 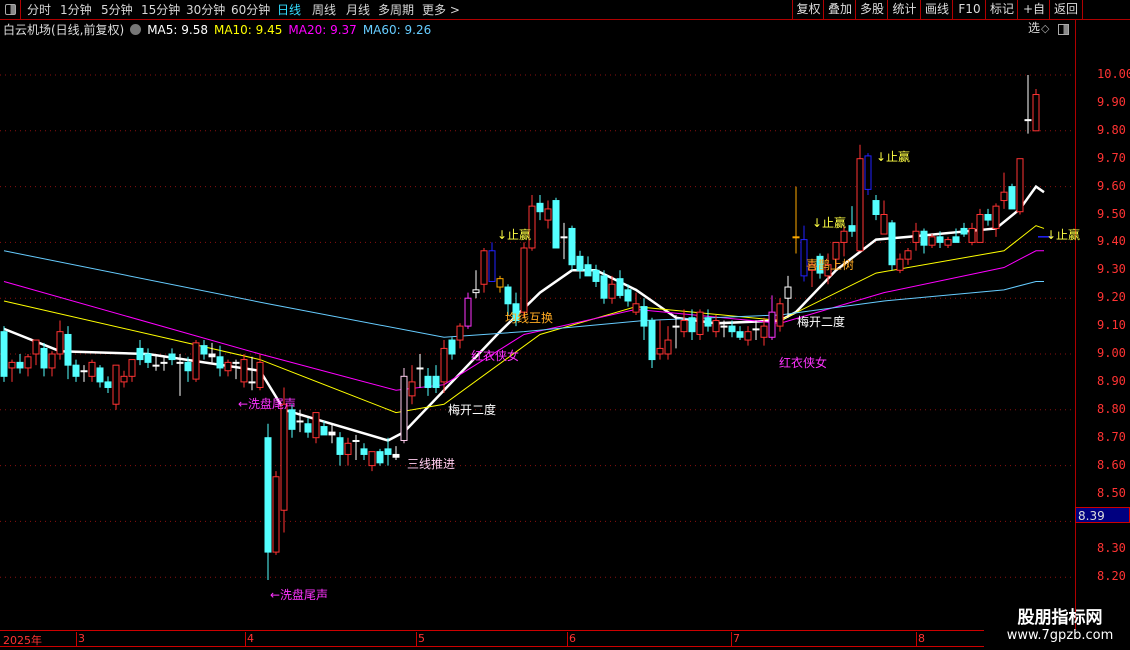 What do you see at coordinates (1063, 29) in the screenshot?
I see `panel-icon` at bounding box center [1063, 29].